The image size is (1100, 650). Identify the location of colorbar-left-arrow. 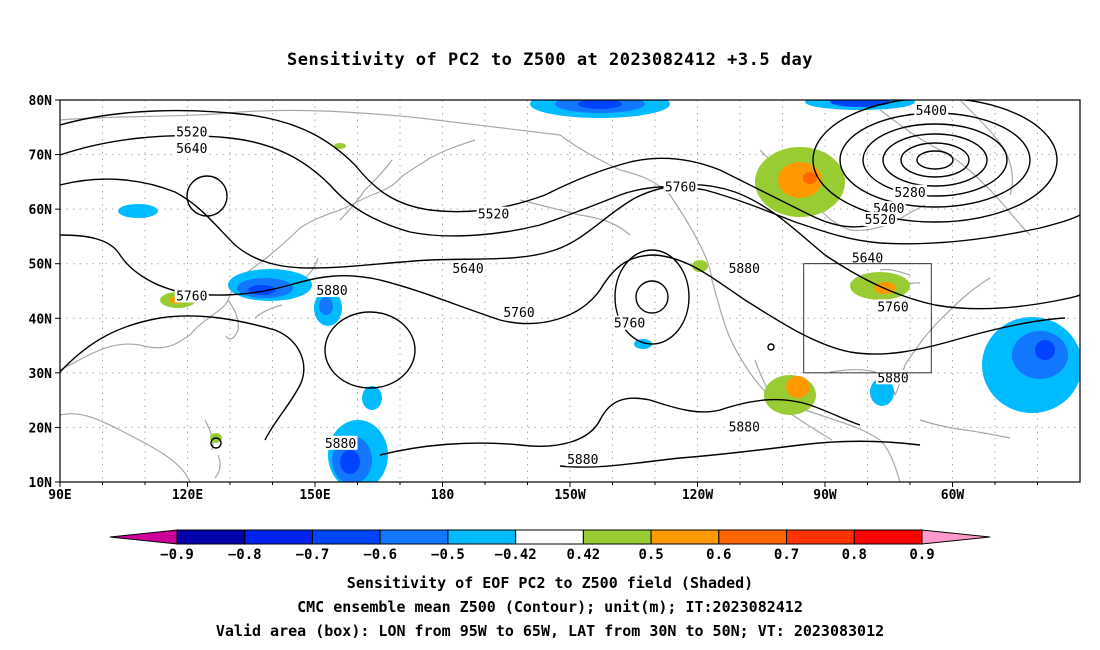
(143, 537).